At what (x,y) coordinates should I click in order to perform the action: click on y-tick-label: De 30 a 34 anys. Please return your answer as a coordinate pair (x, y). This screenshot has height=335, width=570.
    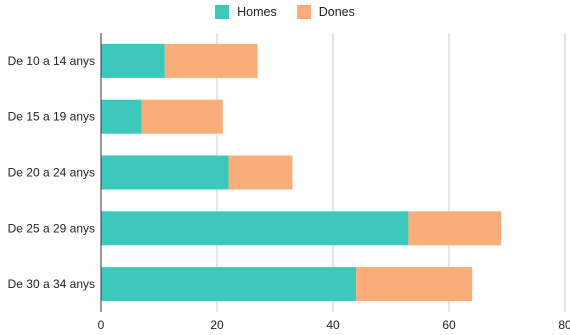
    Looking at the image, I should click on (51, 284).